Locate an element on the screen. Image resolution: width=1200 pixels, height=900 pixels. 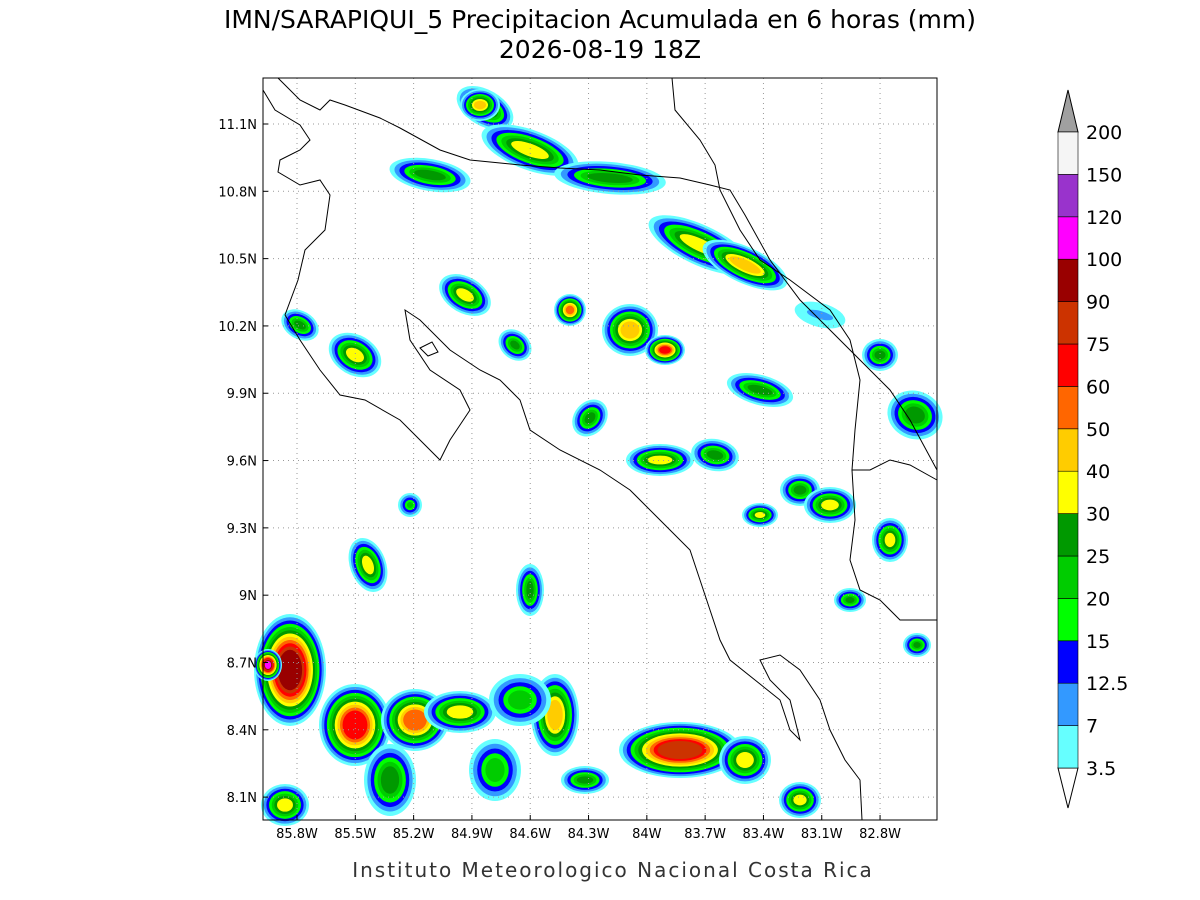
colorbar-under is located at coordinates (1068, 788).